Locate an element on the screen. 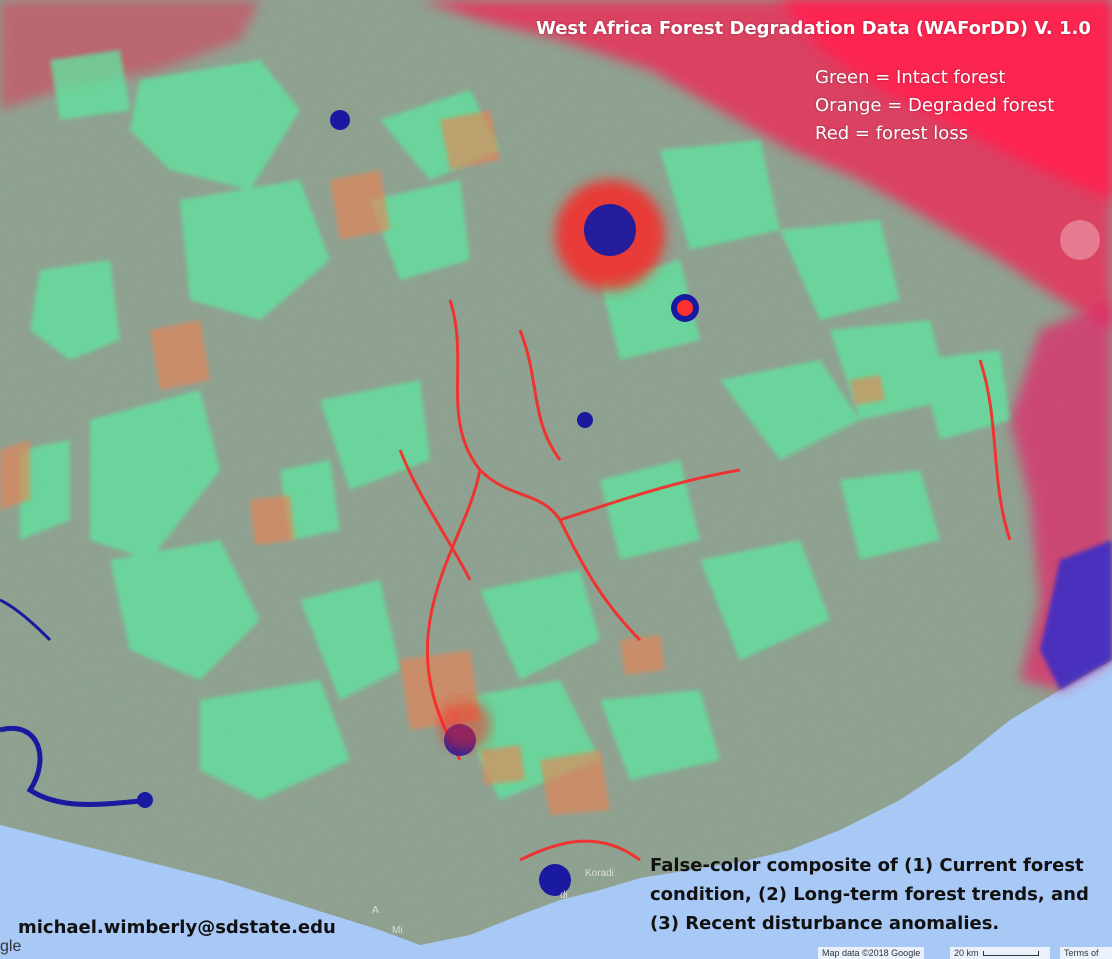  legend-item-intact: Green = Intact forest is located at coordinates (910, 77).